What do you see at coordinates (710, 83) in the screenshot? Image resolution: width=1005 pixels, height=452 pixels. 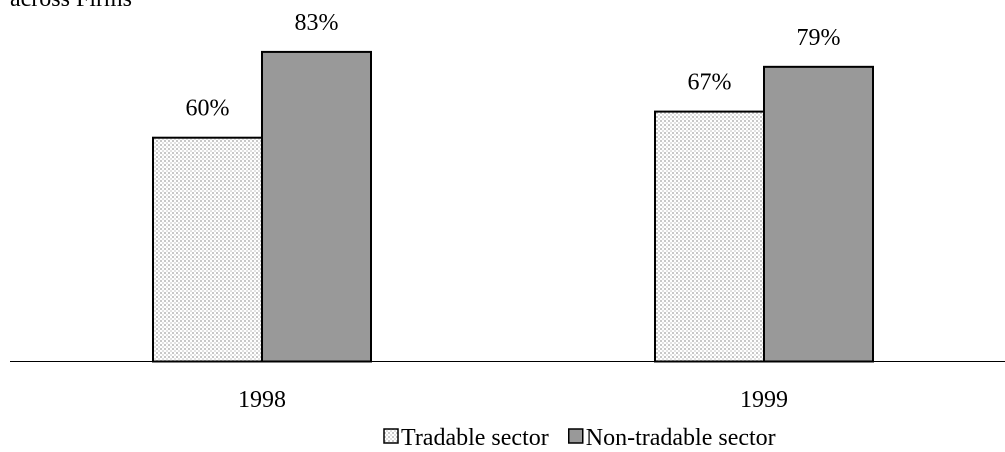 I see `data-label: 67%` at bounding box center [710, 83].